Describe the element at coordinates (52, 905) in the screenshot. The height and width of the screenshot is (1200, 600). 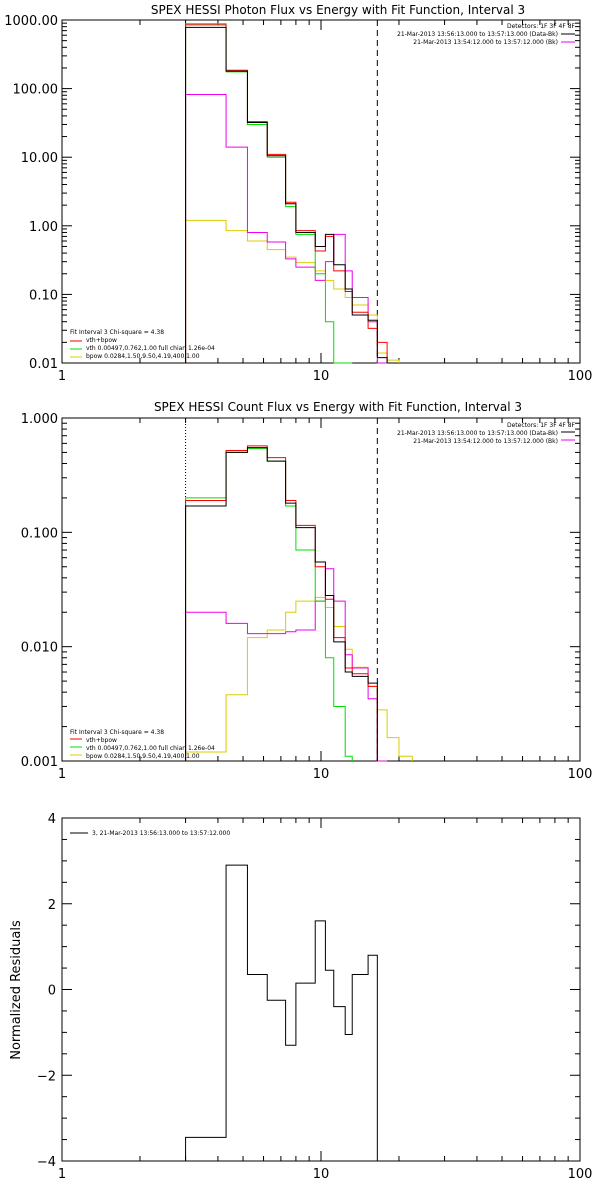
I see `y-tick-label: 2` at that location.